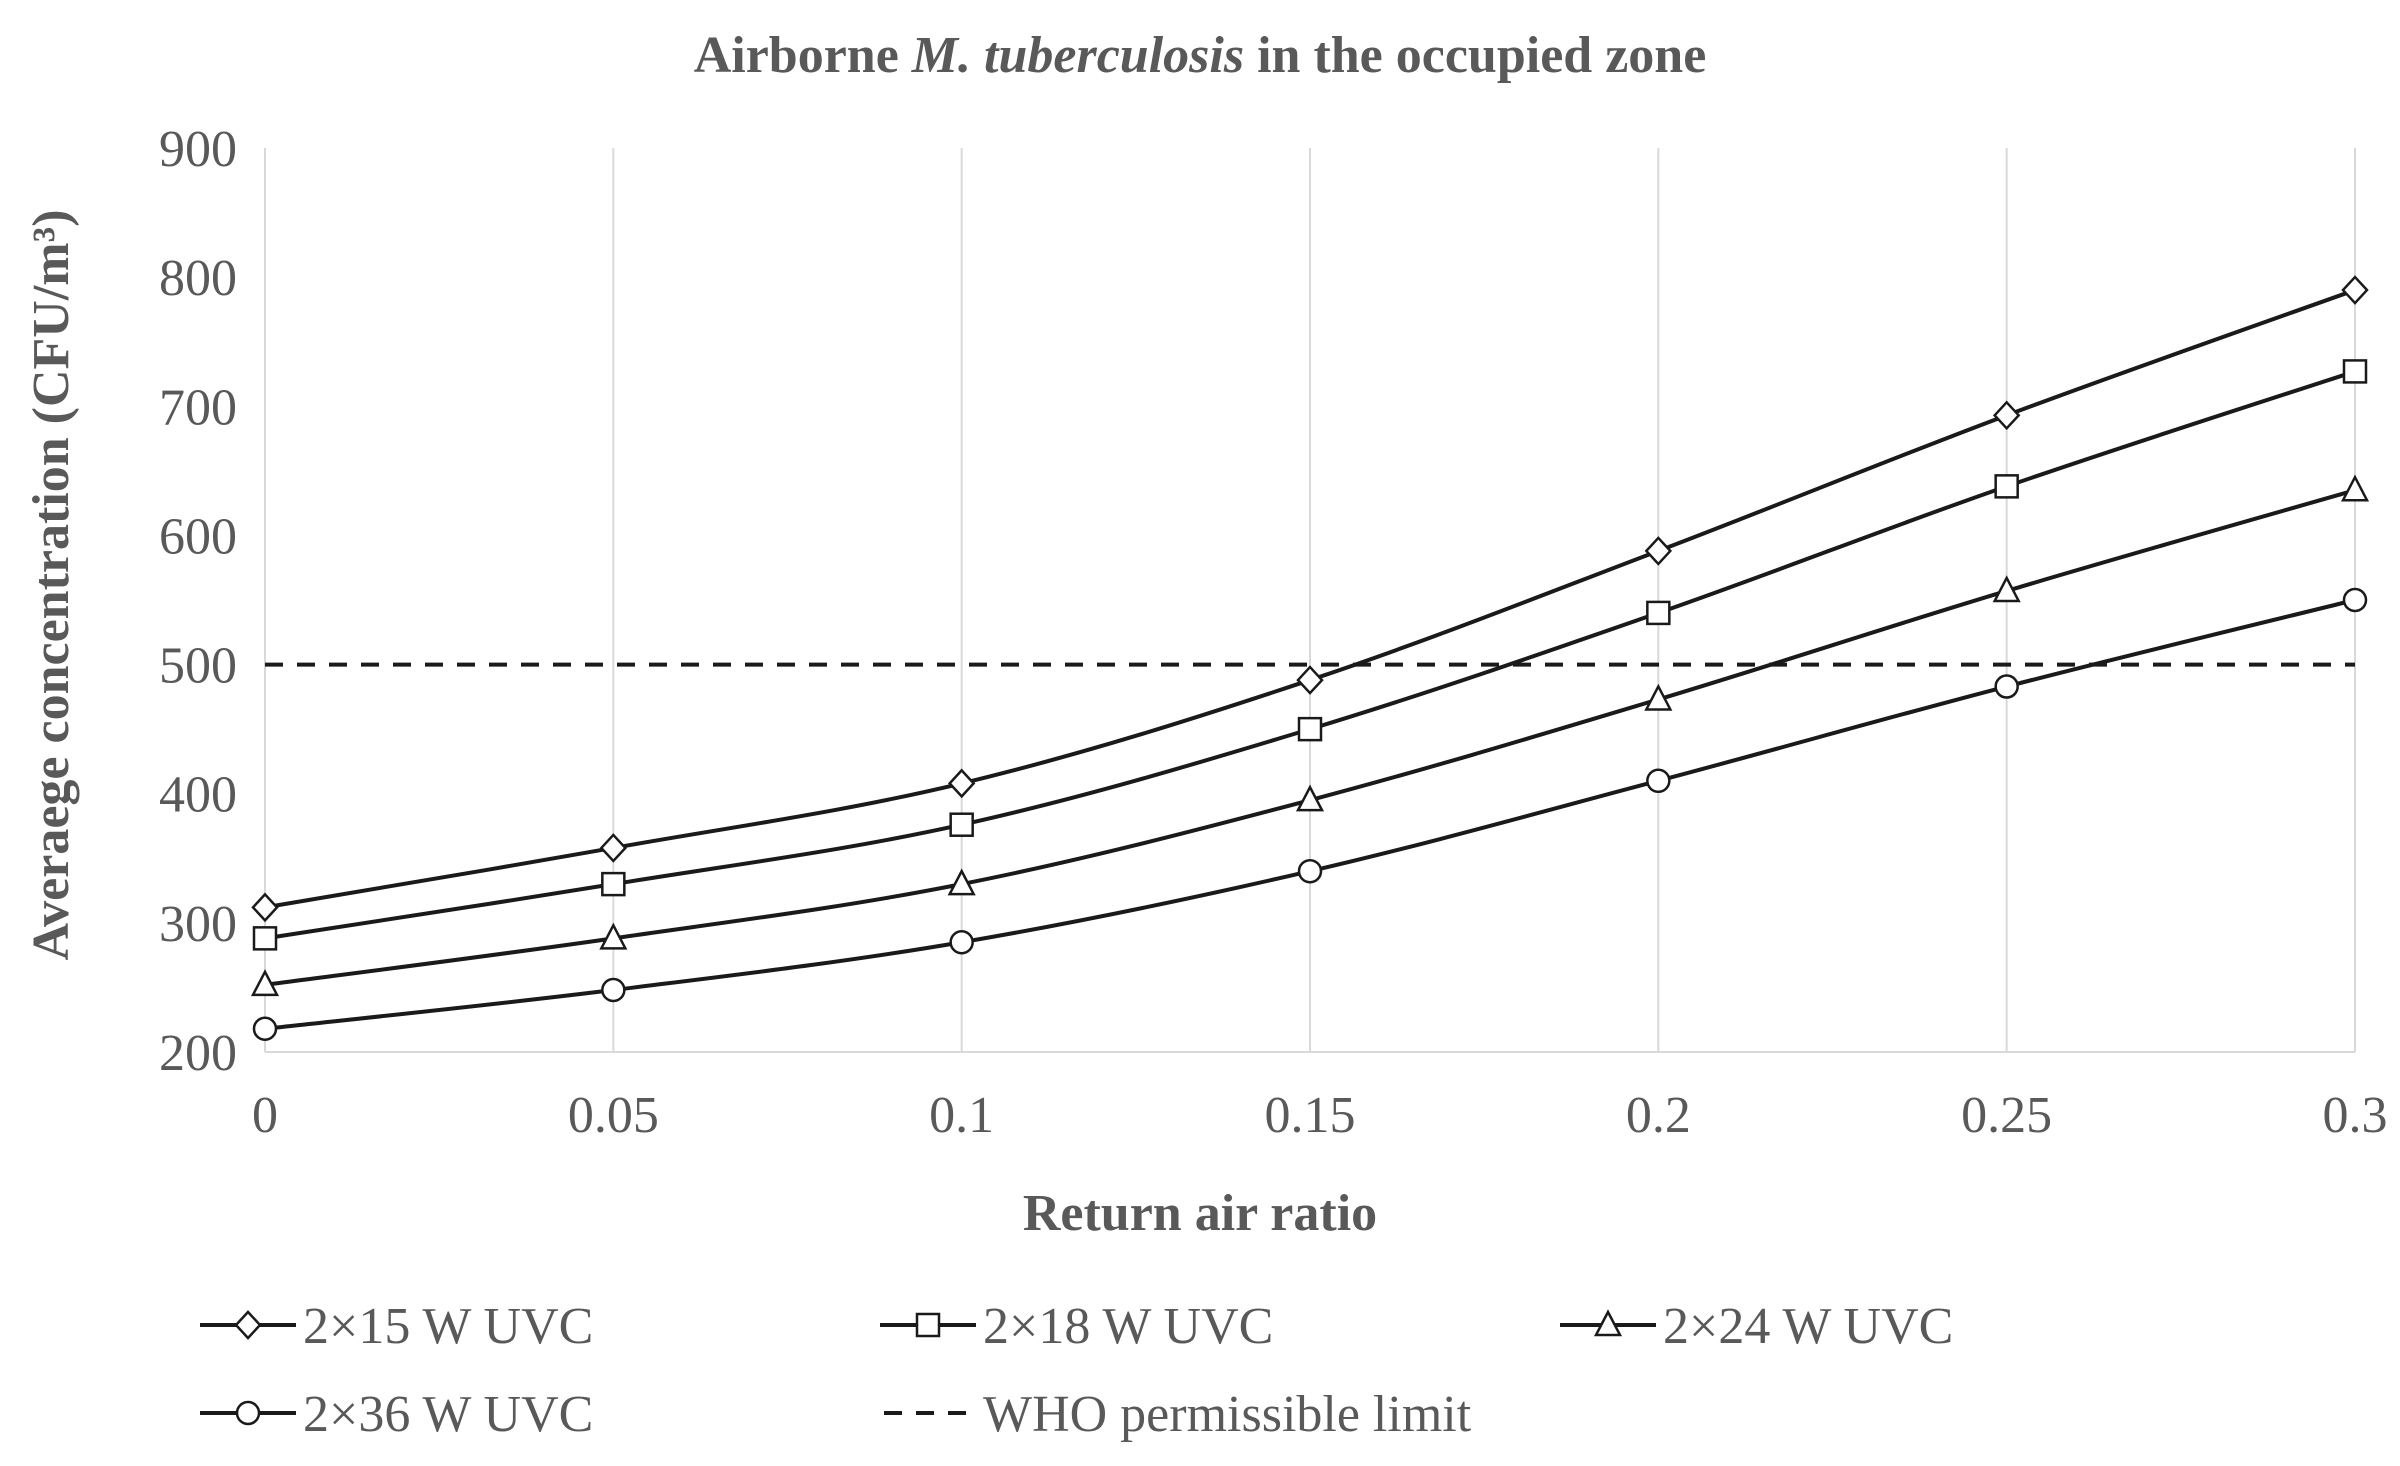 Image resolution: width=2400 pixels, height=1466 pixels. I want to click on legend-item: 2×24 W UVC, so click(1756, 1326).